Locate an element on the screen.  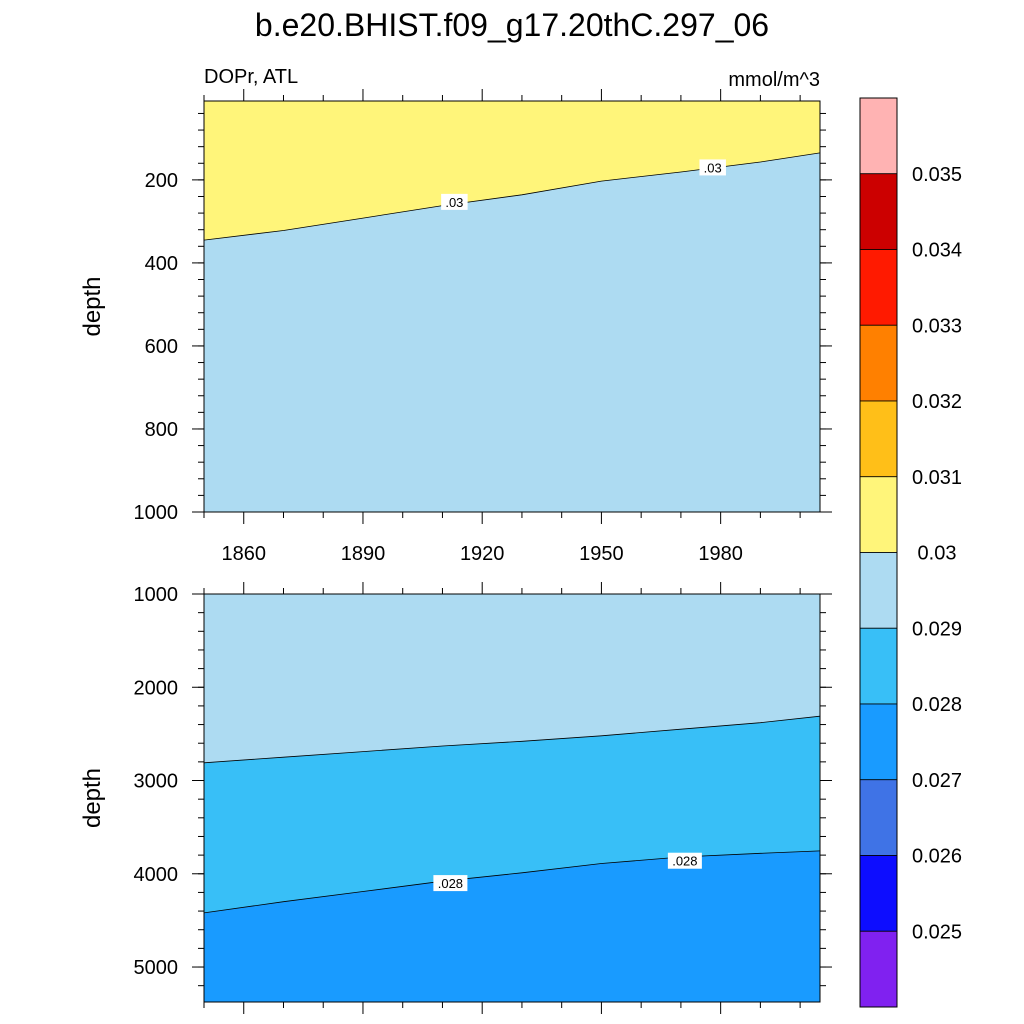
x-tick-label: 1920 is located at coordinates (482, 554).